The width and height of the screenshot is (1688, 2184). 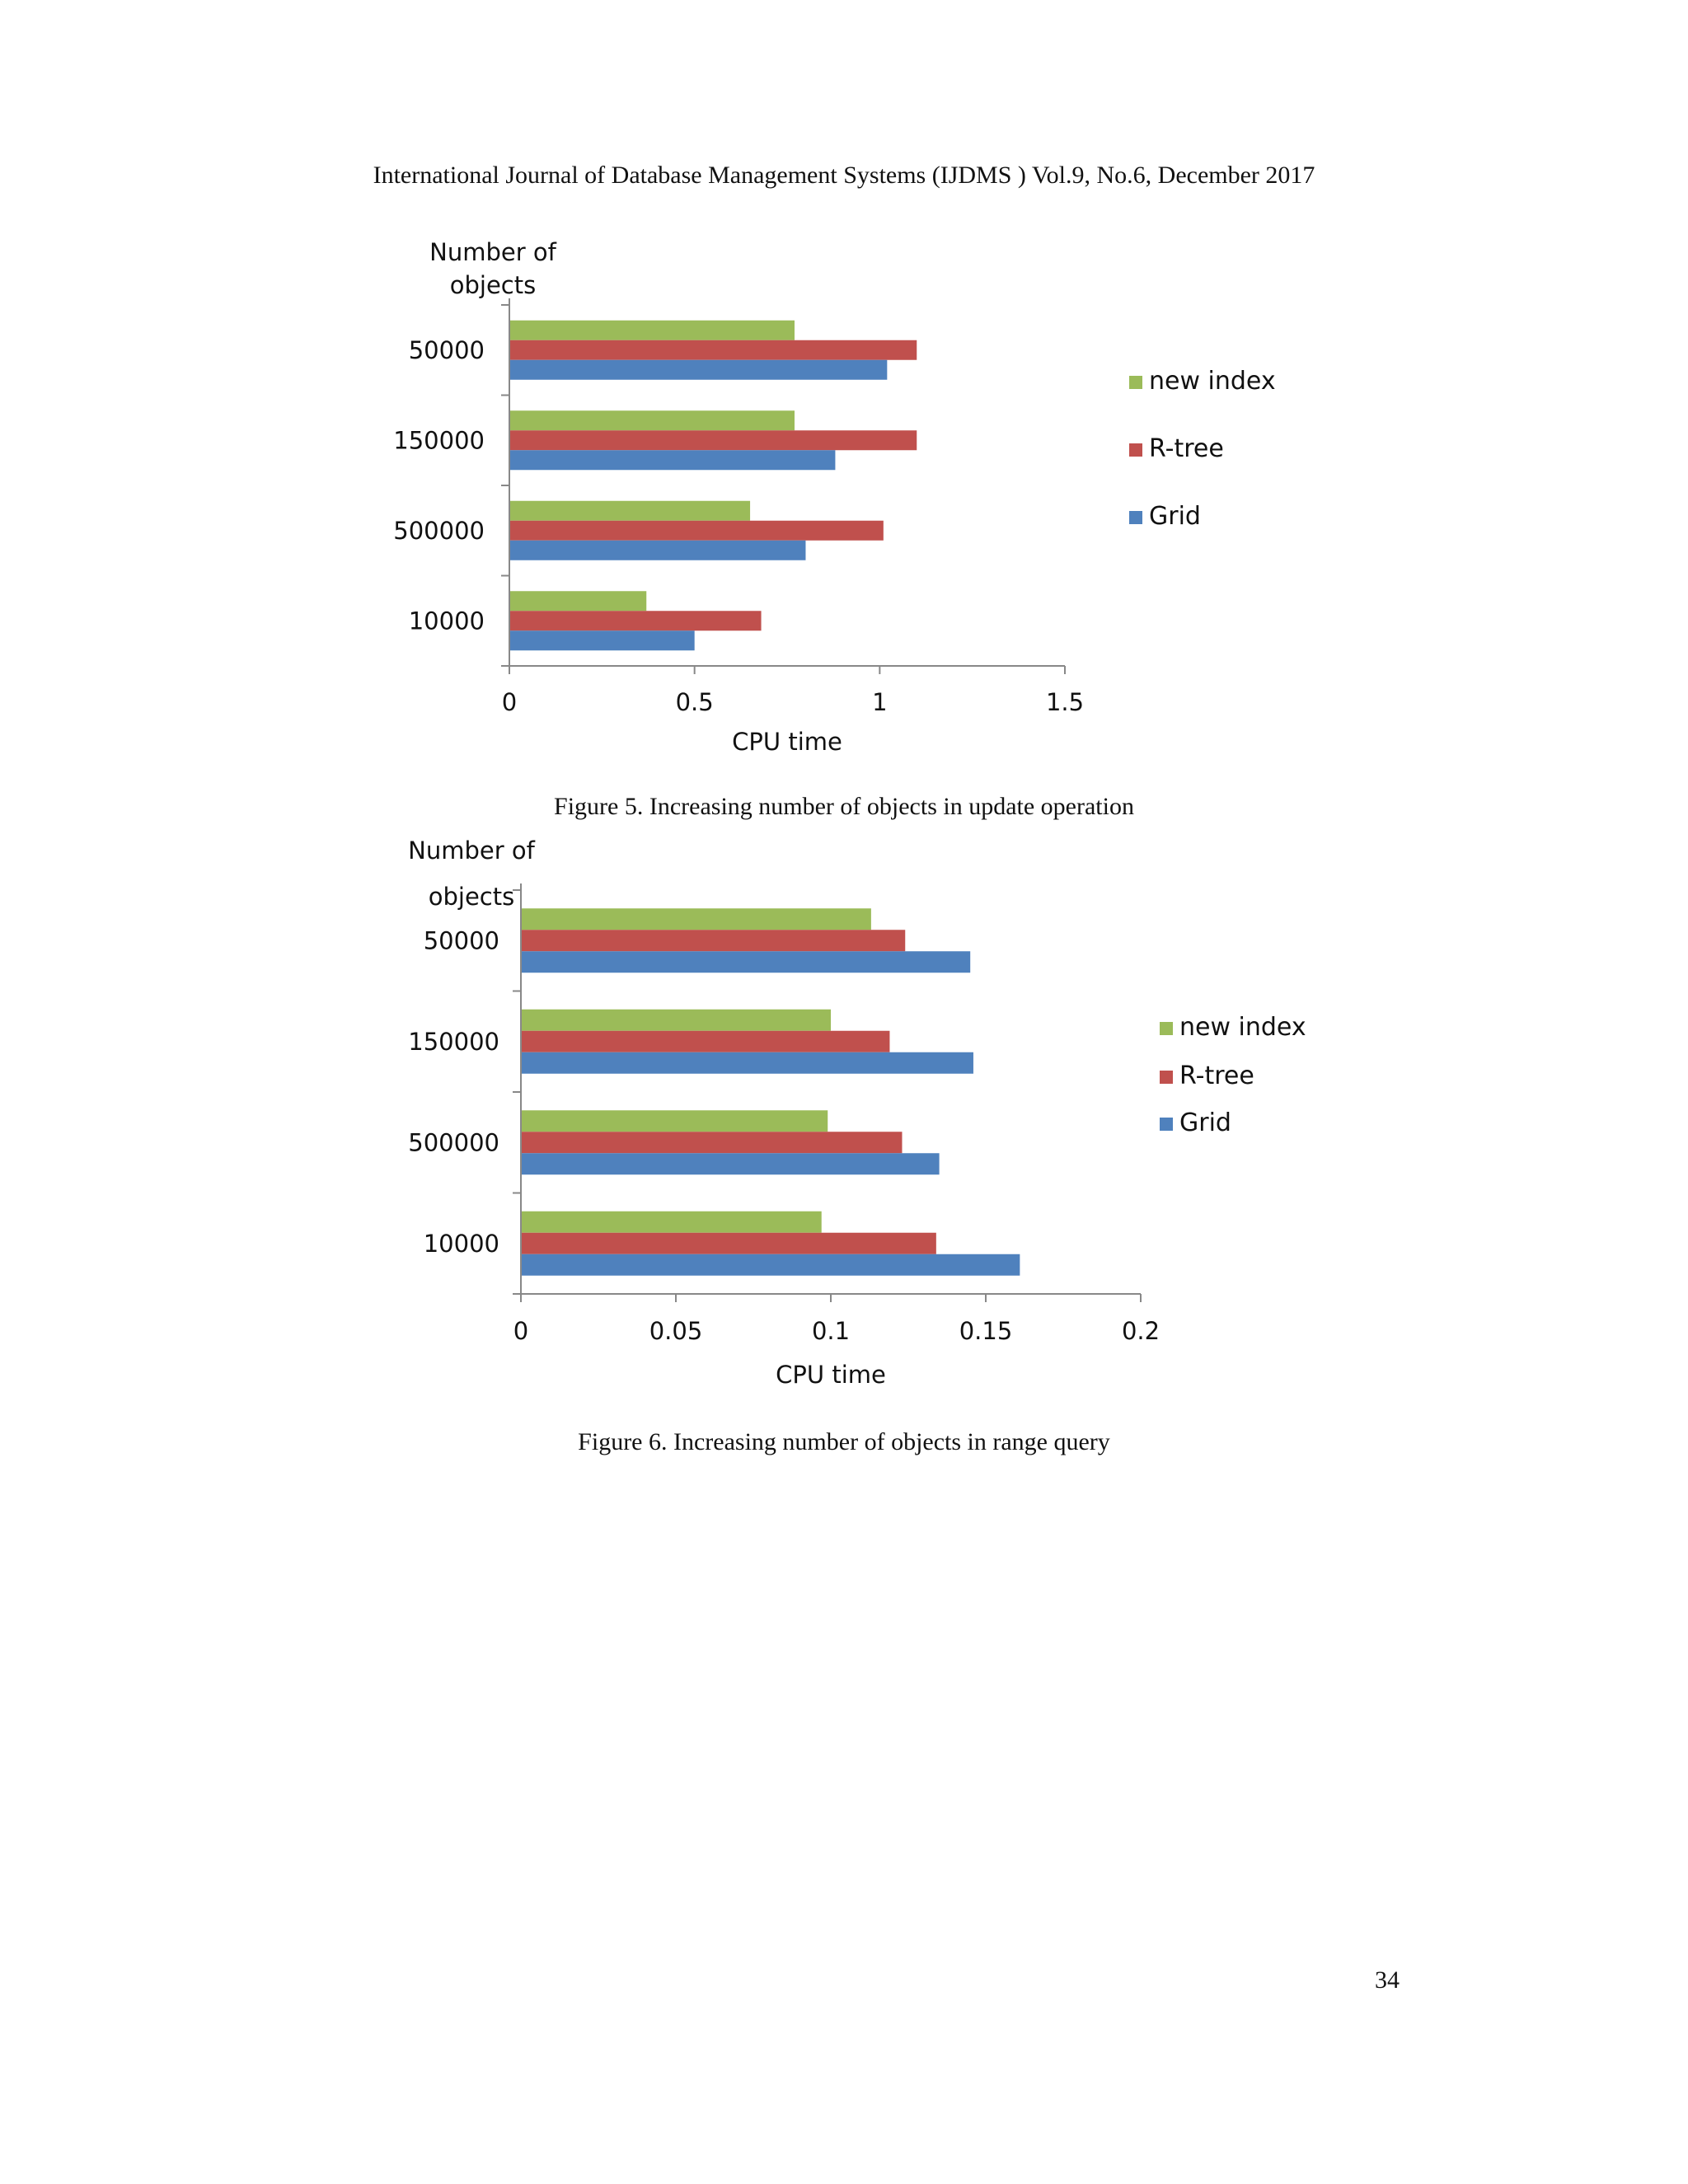 What do you see at coordinates (1141, 1331) in the screenshot?
I see `x-tick-label: 0.2` at bounding box center [1141, 1331].